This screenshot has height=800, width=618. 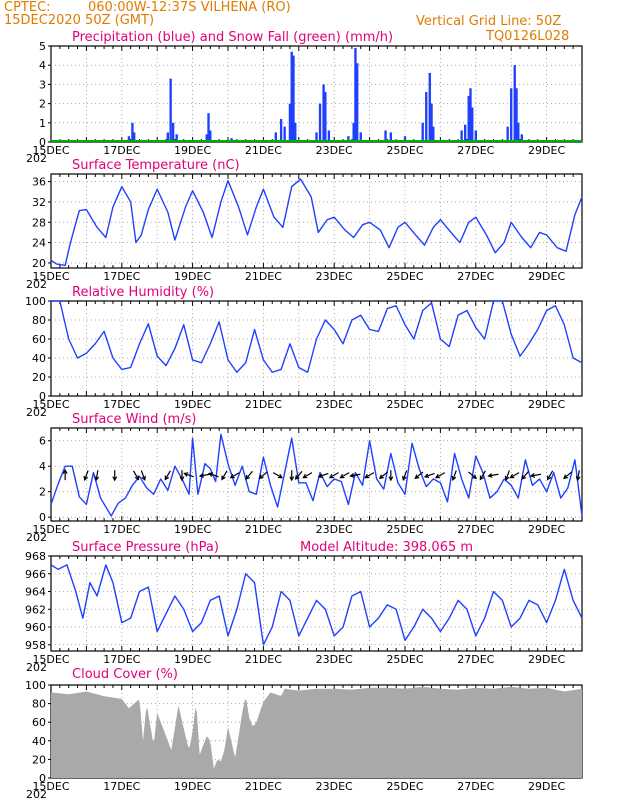 I want to click on cloud-cover-day-label: 21DEC, so click(x=263, y=786).